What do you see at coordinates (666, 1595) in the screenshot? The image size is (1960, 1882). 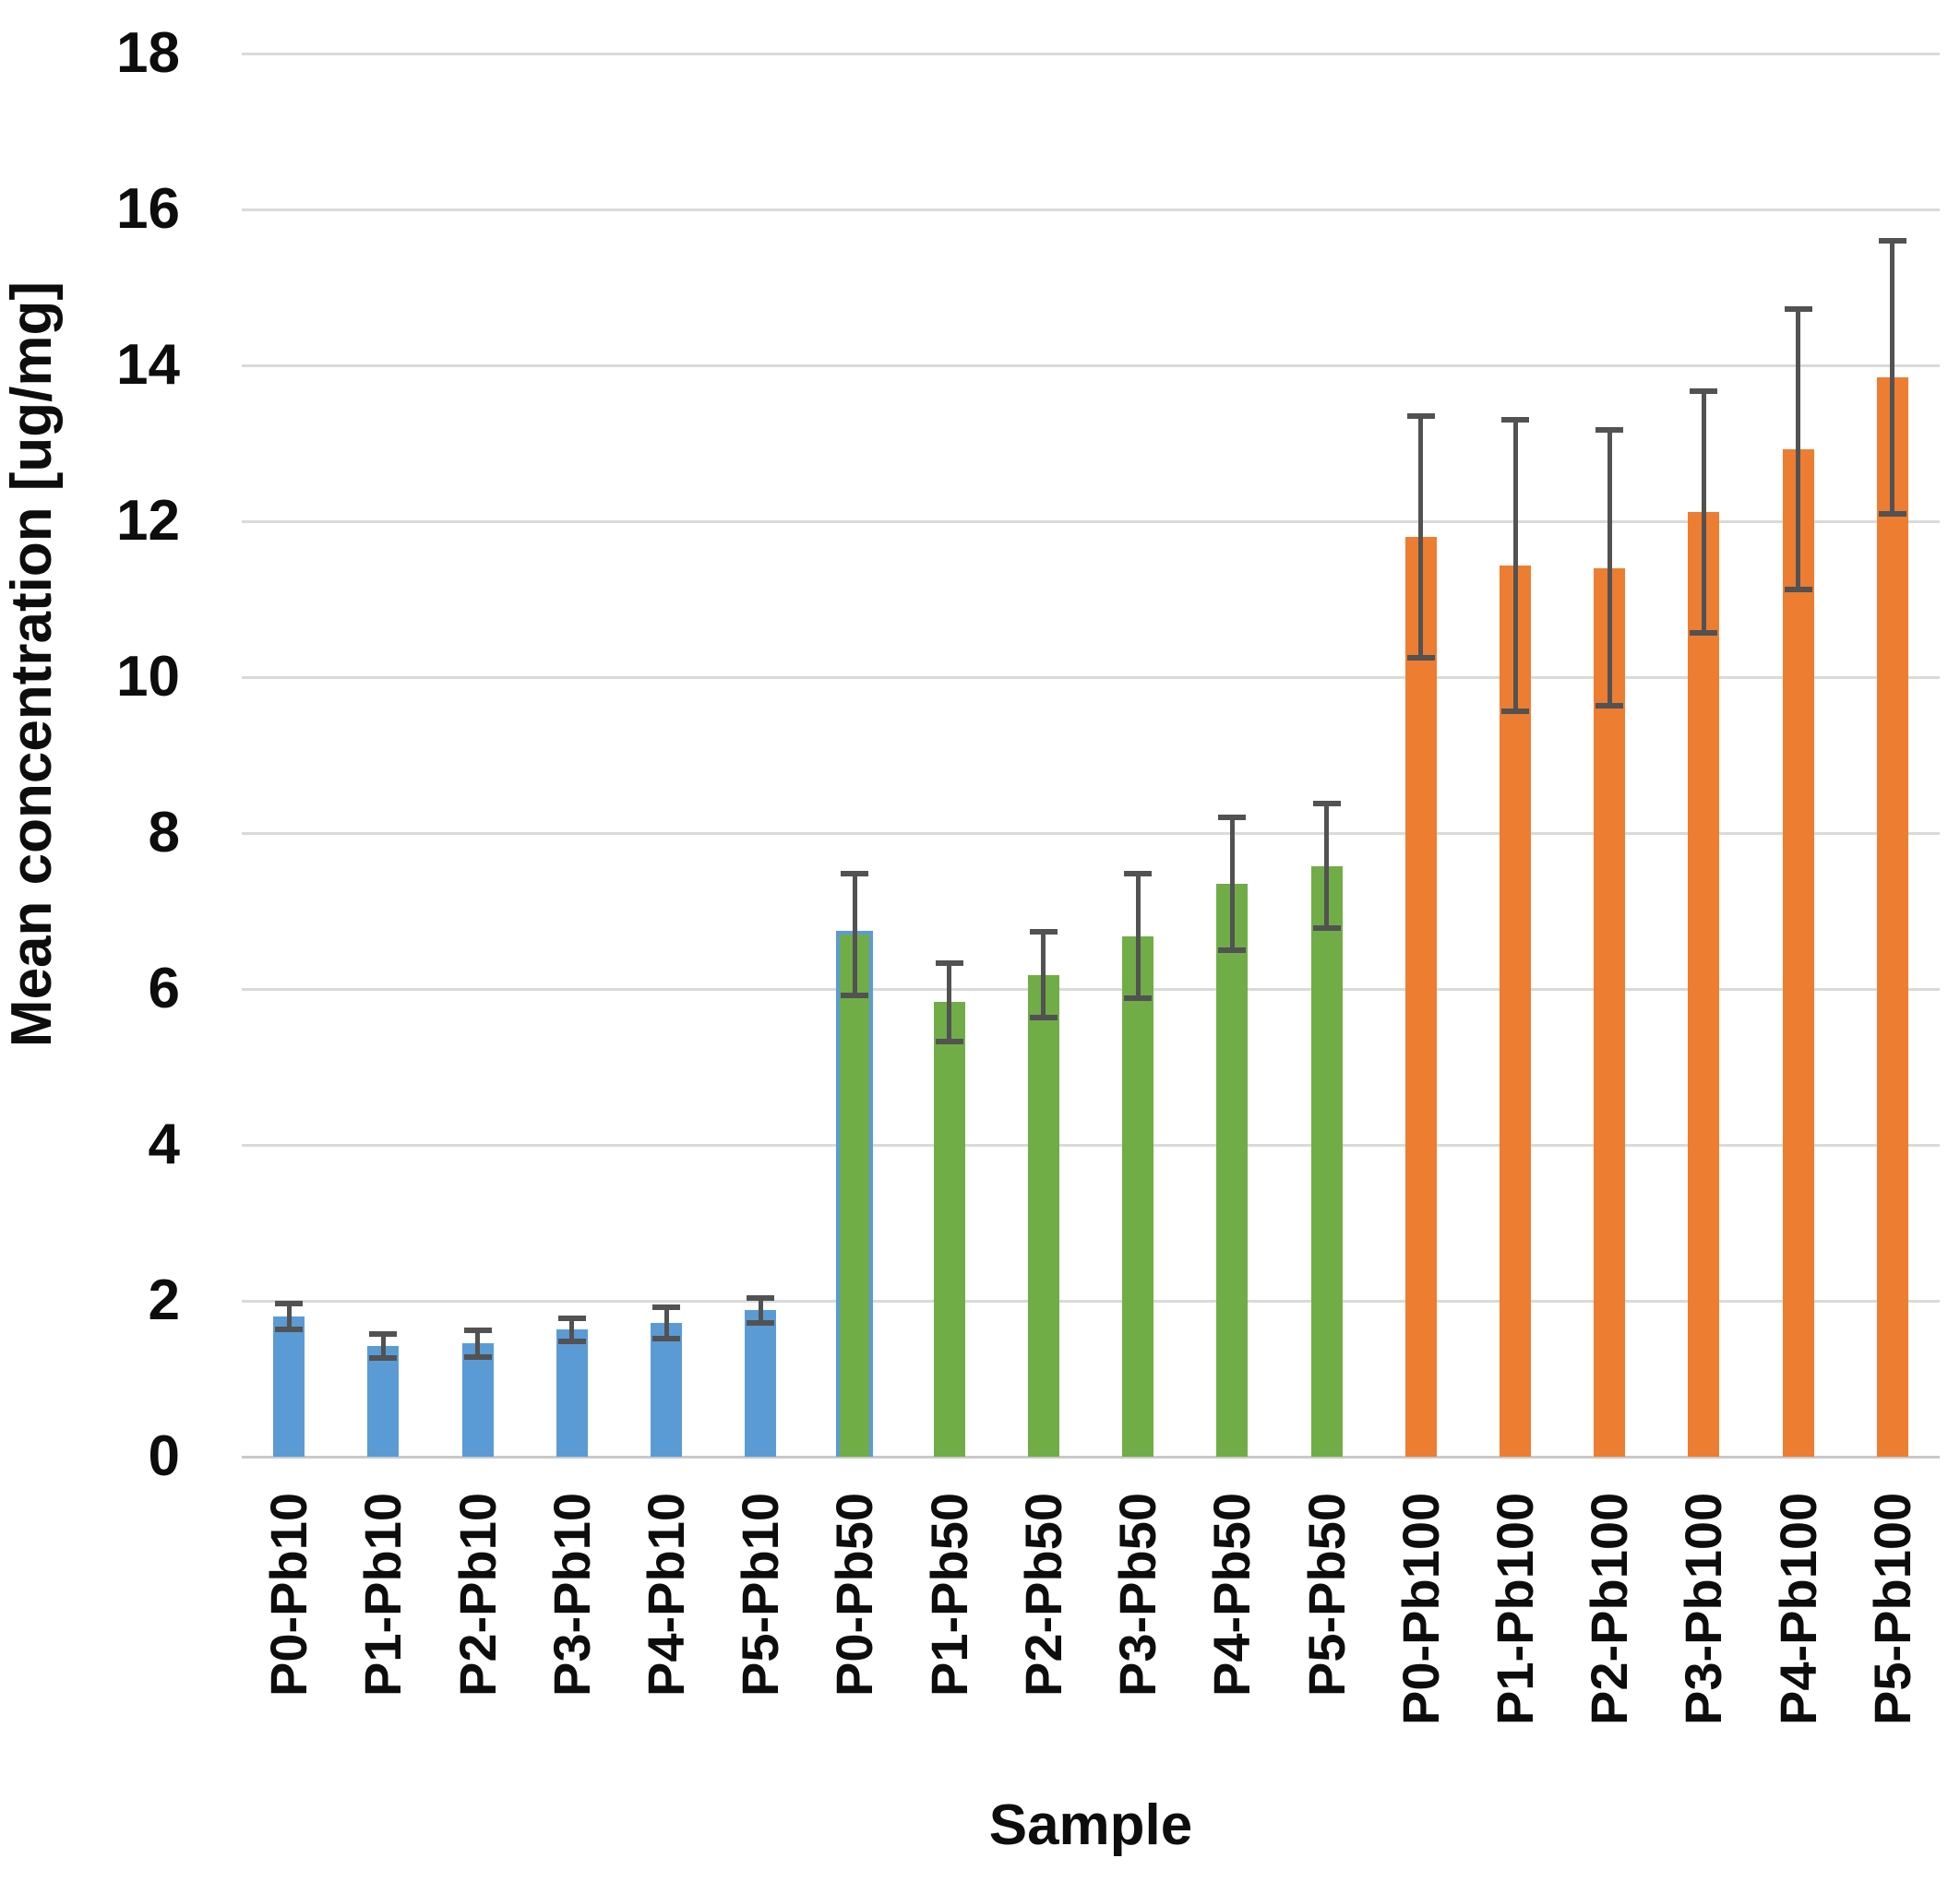 I see `x-axis-tick-label: P4-Pb10` at bounding box center [666, 1595].